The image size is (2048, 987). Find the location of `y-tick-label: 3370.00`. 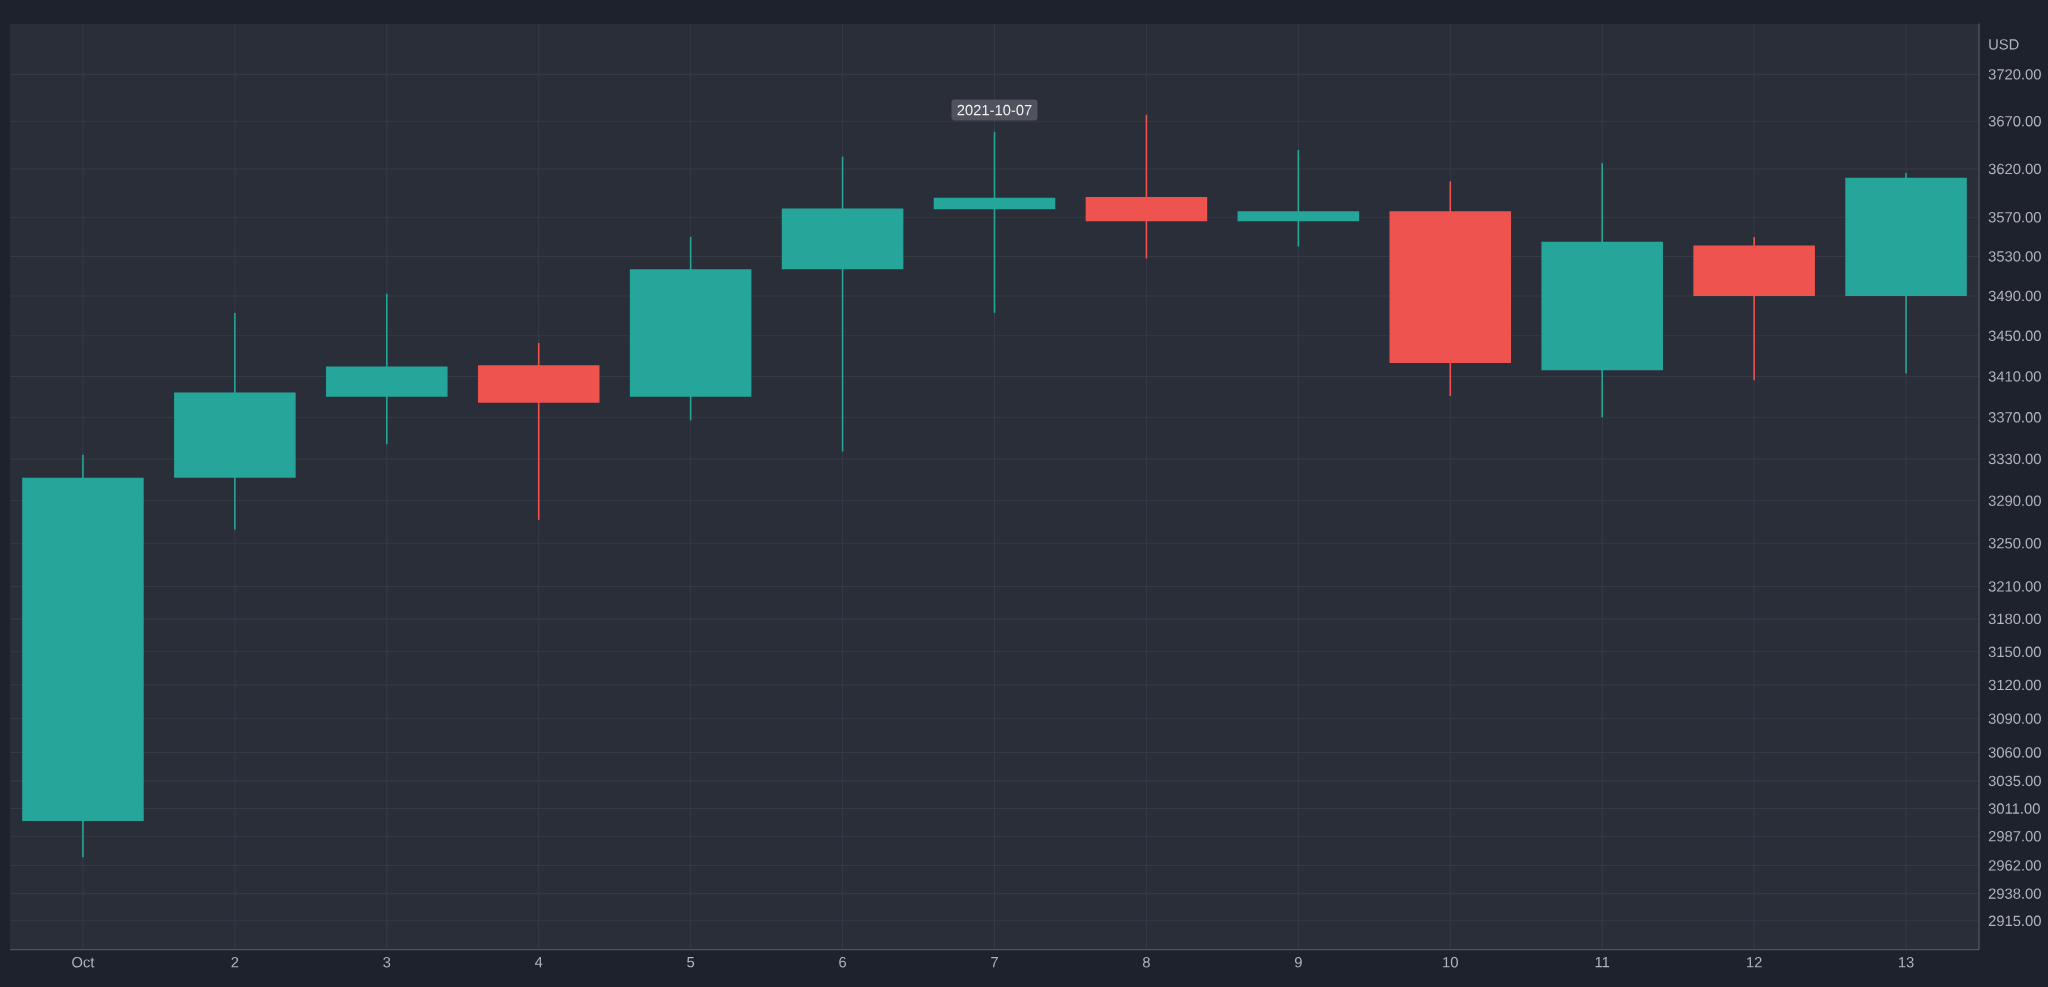

y-tick-label: 3370.00 is located at coordinates (2014, 417).